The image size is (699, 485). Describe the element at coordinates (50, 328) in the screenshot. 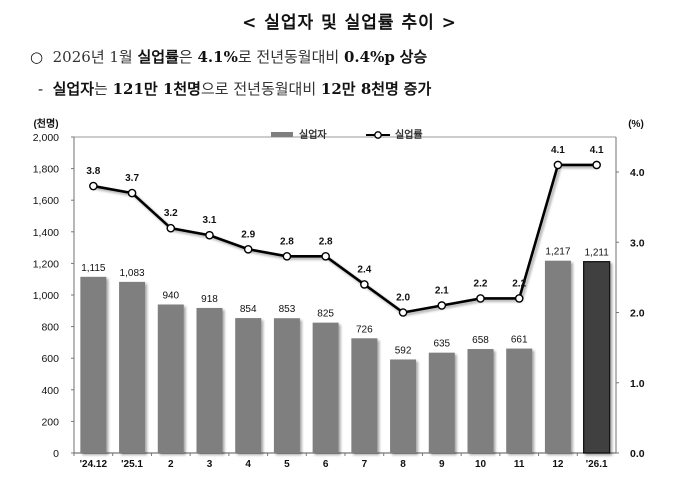

I see `left-axis-tick: 800` at that location.